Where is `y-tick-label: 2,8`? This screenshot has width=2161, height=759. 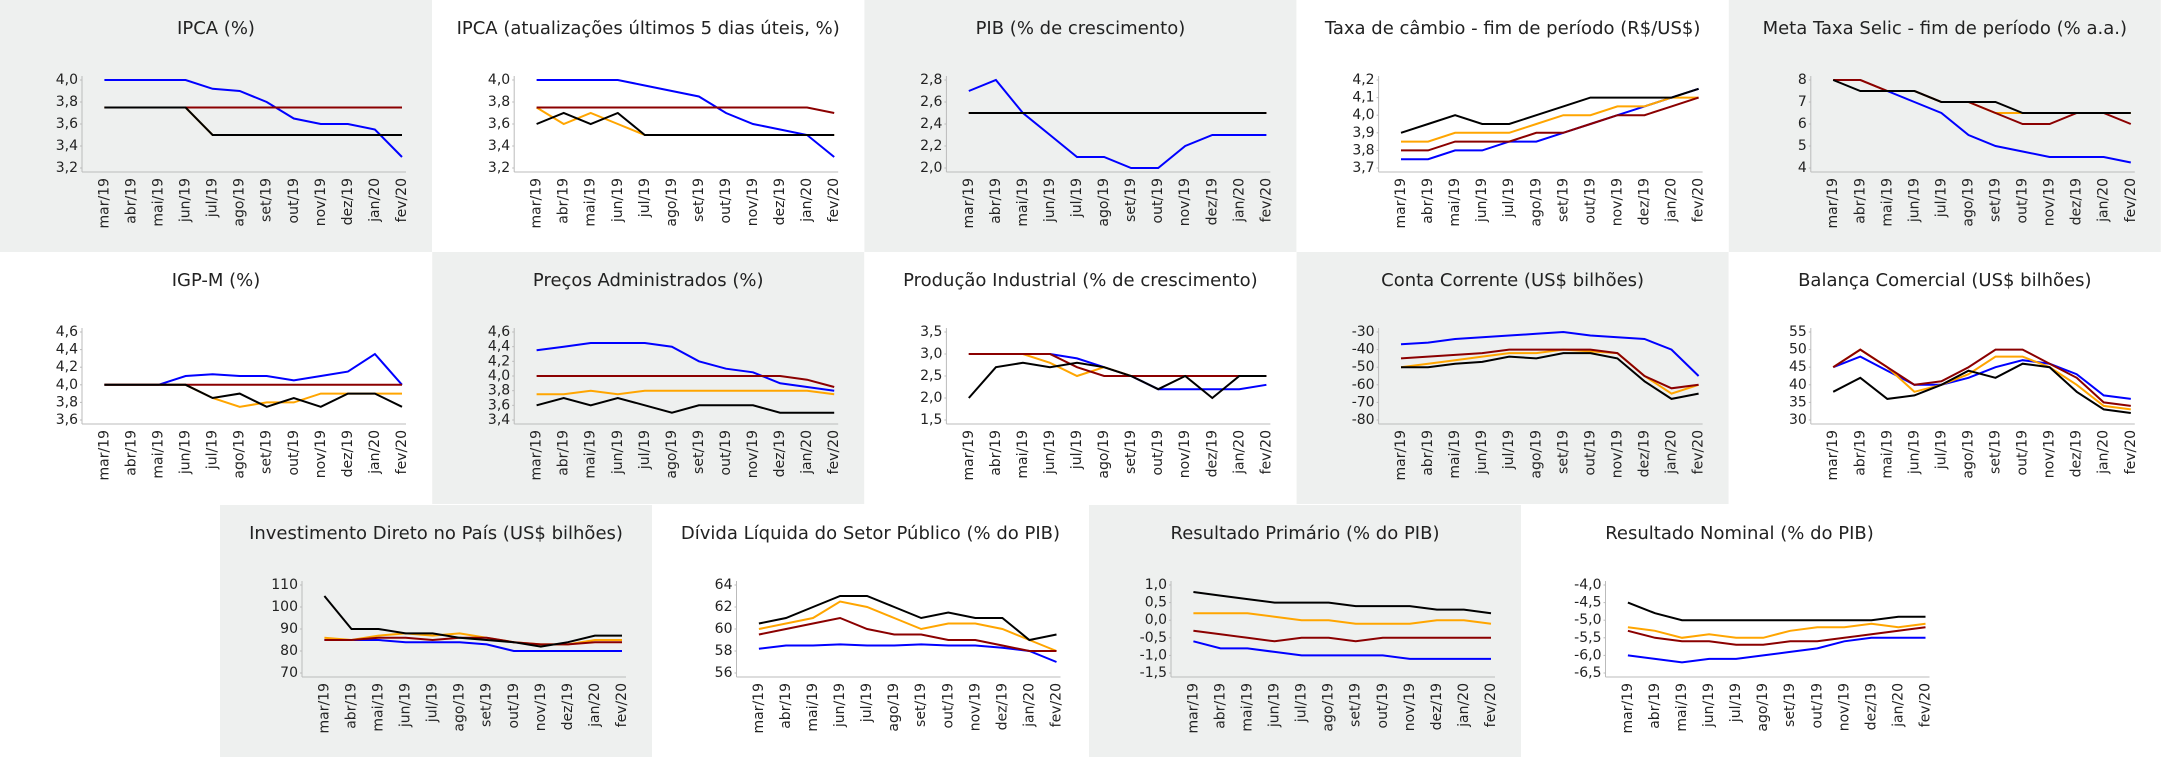 y-tick-label: 2,8 is located at coordinates (931, 80).